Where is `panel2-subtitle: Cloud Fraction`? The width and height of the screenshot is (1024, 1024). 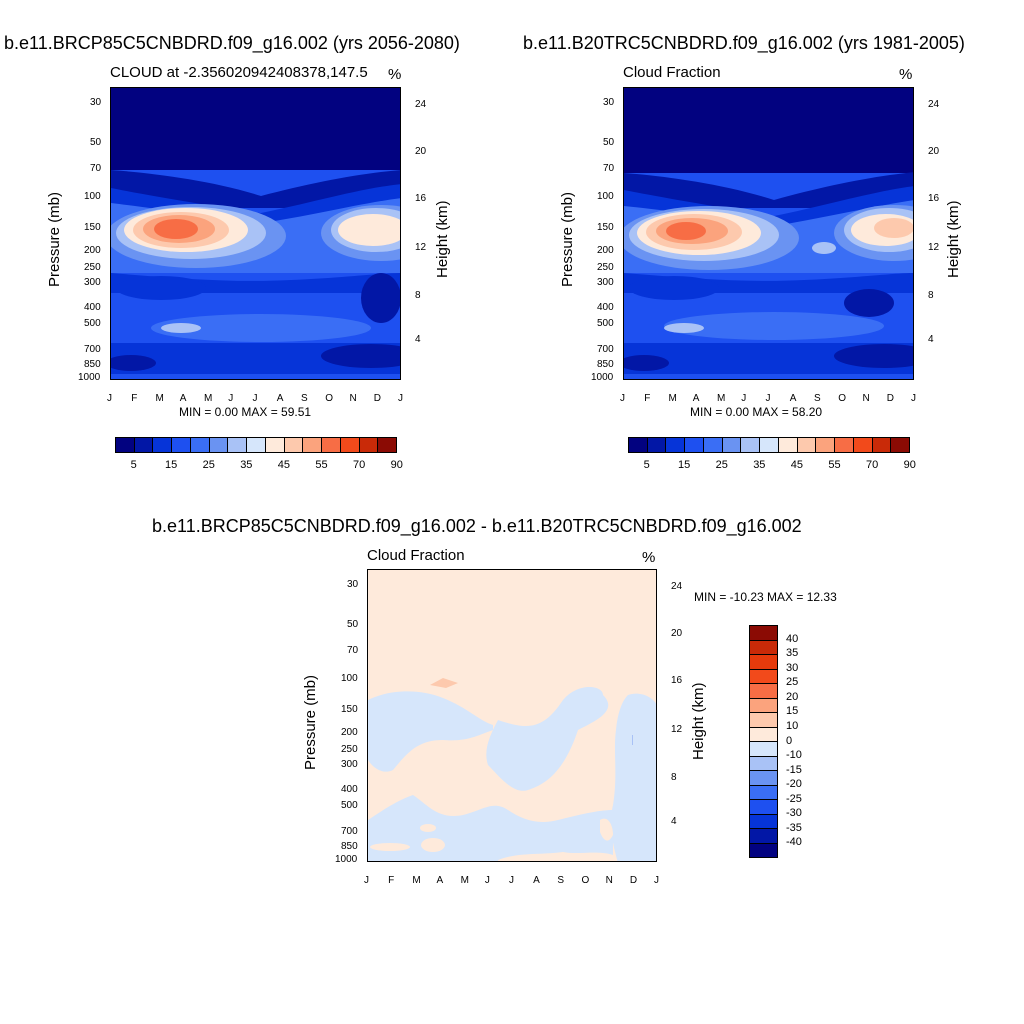
panel2-subtitle: Cloud Fraction is located at coordinates (672, 72).